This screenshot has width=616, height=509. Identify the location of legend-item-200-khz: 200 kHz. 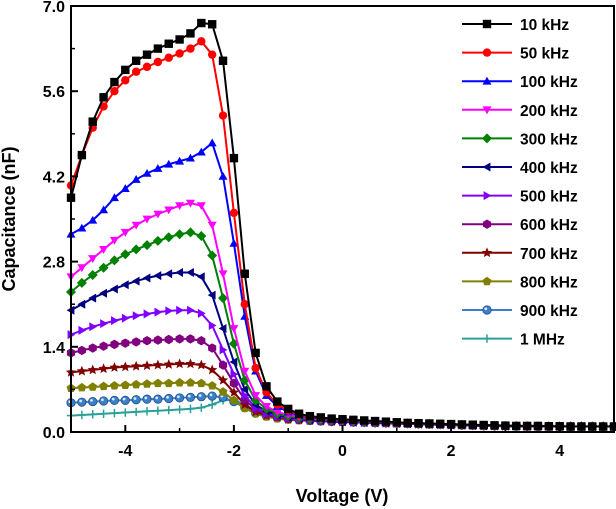
(520, 111).